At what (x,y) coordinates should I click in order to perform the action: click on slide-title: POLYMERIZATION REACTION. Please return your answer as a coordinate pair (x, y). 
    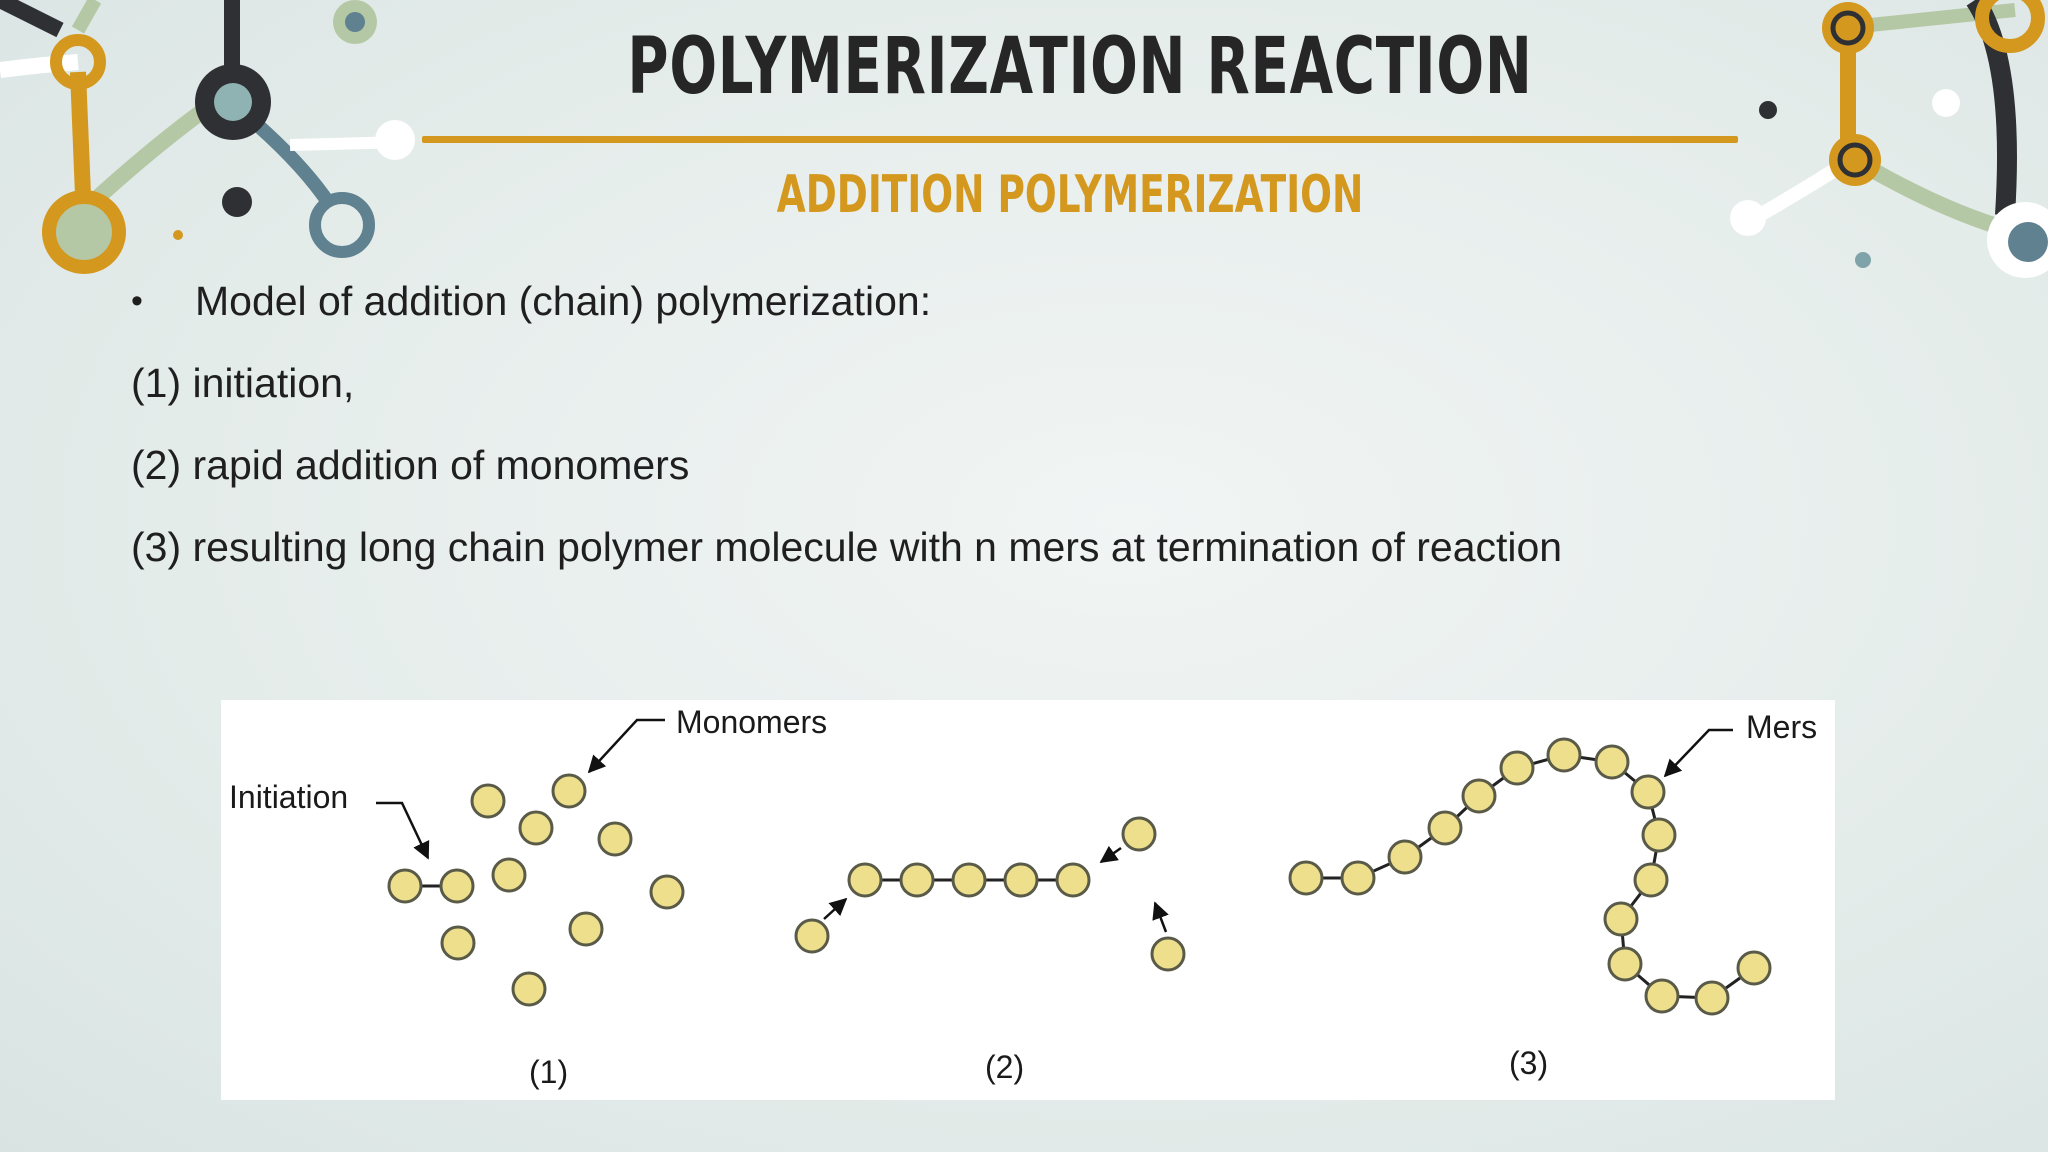
    Looking at the image, I should click on (1080, 67).